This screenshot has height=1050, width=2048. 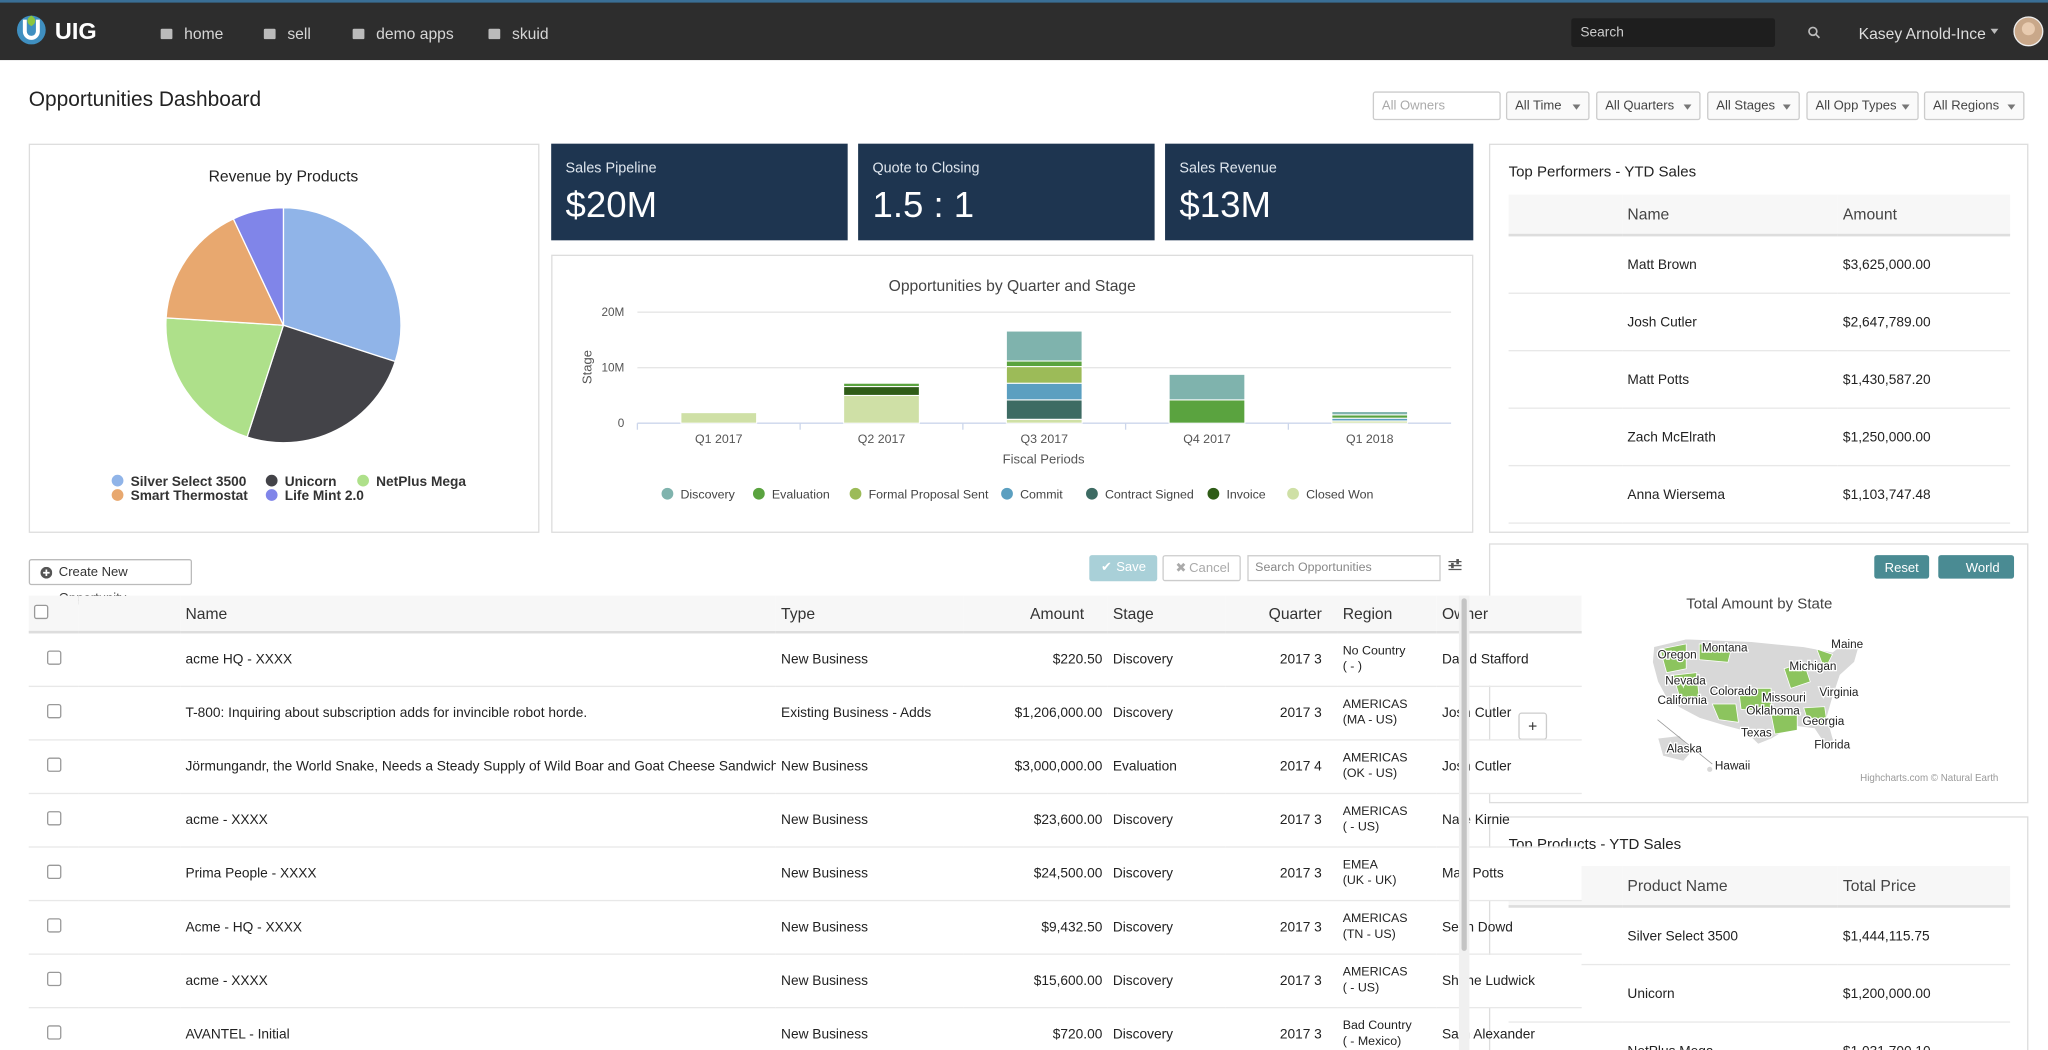 I want to click on region-line: (MA - US), so click(x=1370, y=720).